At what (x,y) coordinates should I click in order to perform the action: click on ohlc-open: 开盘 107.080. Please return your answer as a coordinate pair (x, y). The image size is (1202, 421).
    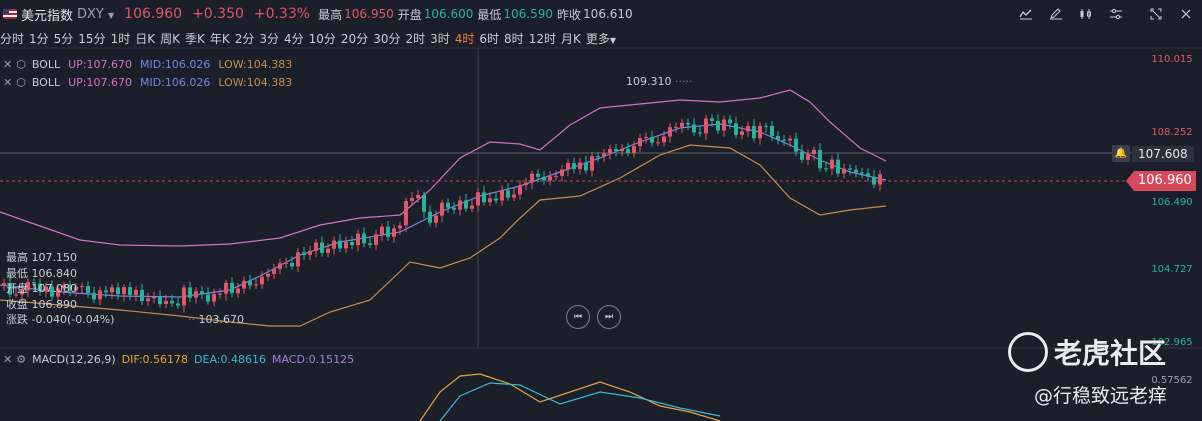
    Looking at the image, I should click on (41, 288).